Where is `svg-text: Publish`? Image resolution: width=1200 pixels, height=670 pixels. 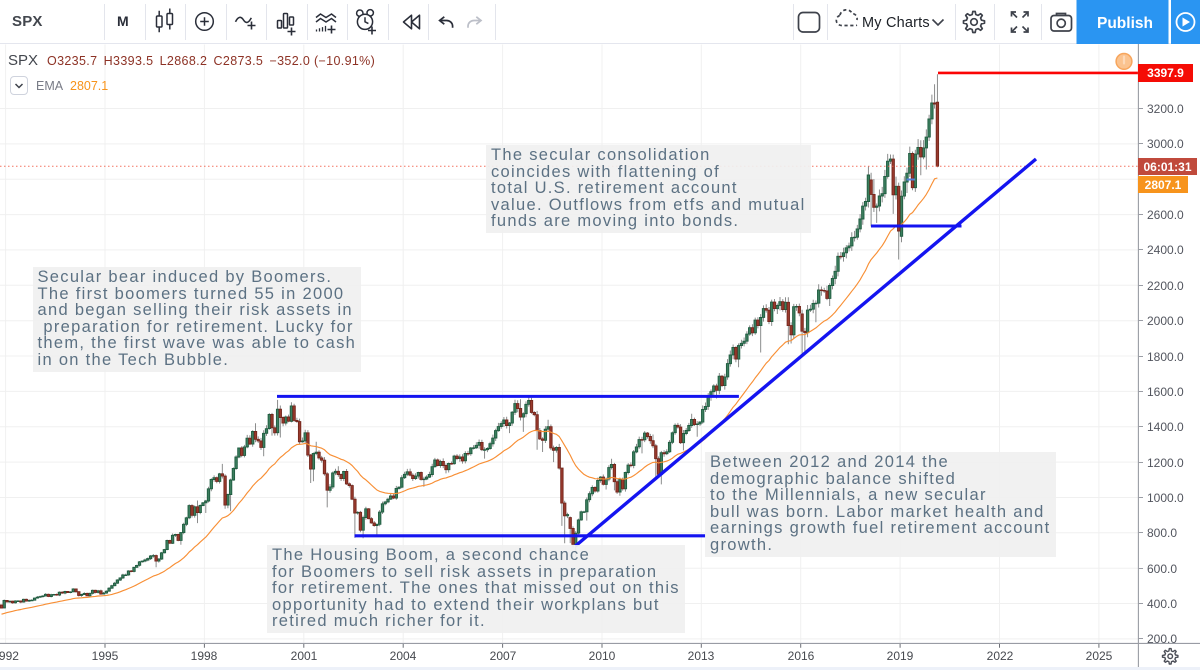
svg-text: Publish is located at coordinates (1125, 23).